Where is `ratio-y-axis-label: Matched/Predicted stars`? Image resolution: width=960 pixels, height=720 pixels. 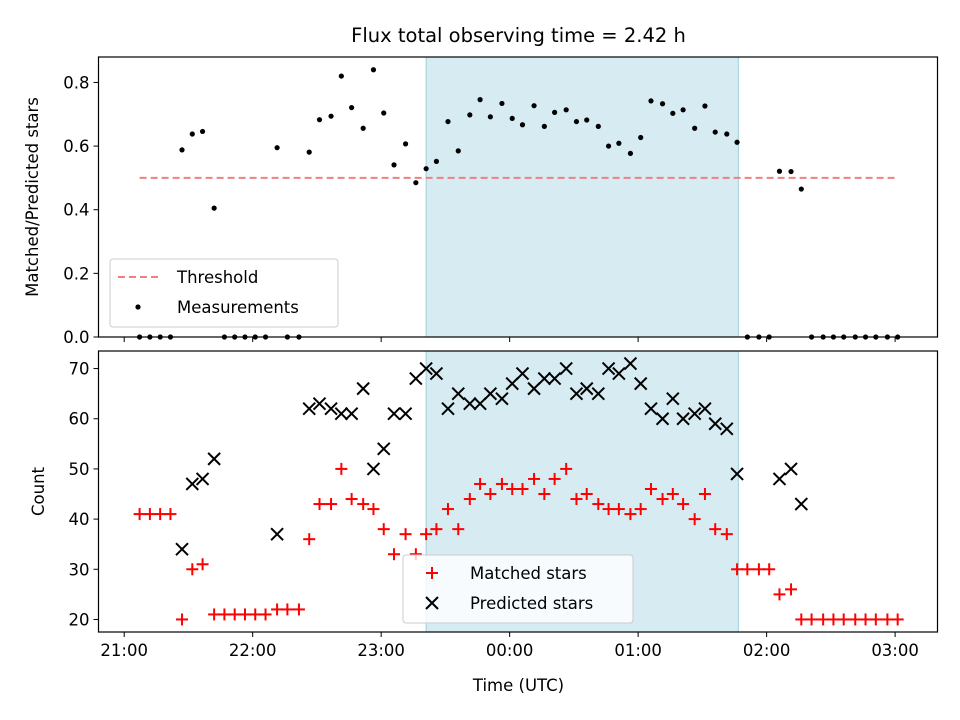
ratio-y-axis-label: Matched/Predicted stars is located at coordinates (32, 197).